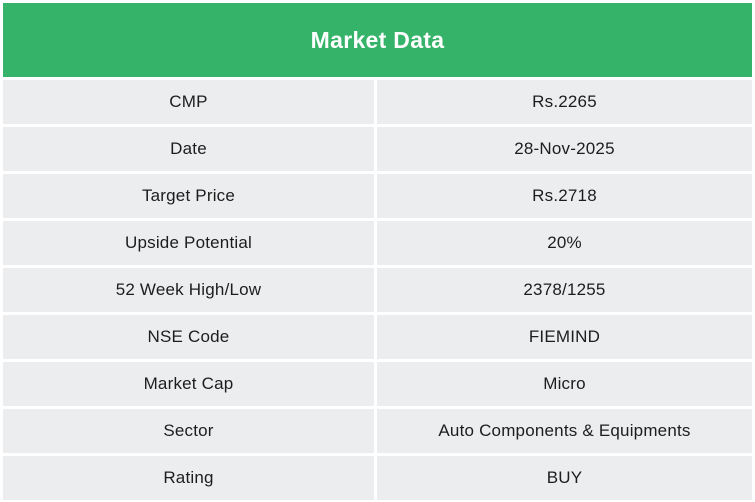  Describe the element at coordinates (188, 290) in the screenshot. I see `row-label: 52 Week High/Low` at that location.